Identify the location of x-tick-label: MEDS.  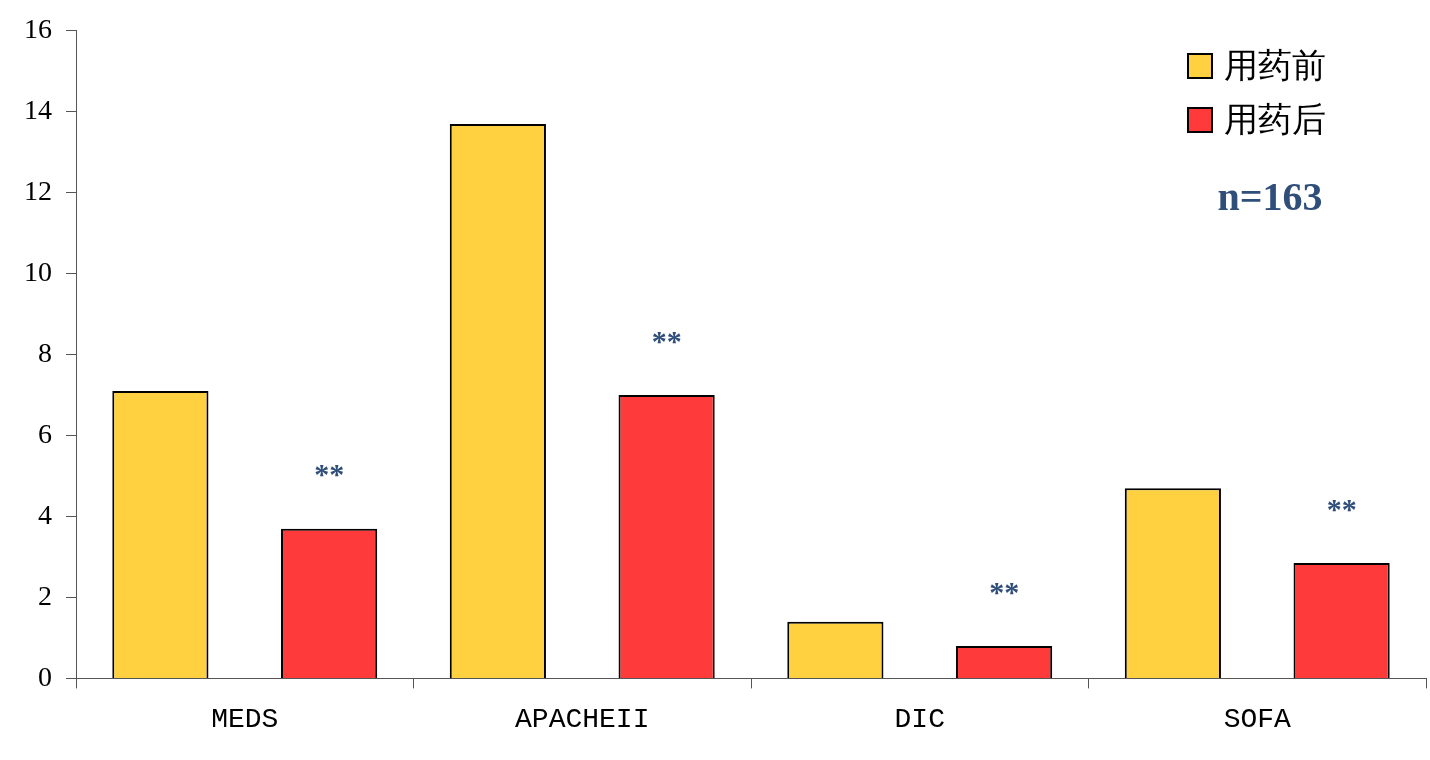
(245, 719).